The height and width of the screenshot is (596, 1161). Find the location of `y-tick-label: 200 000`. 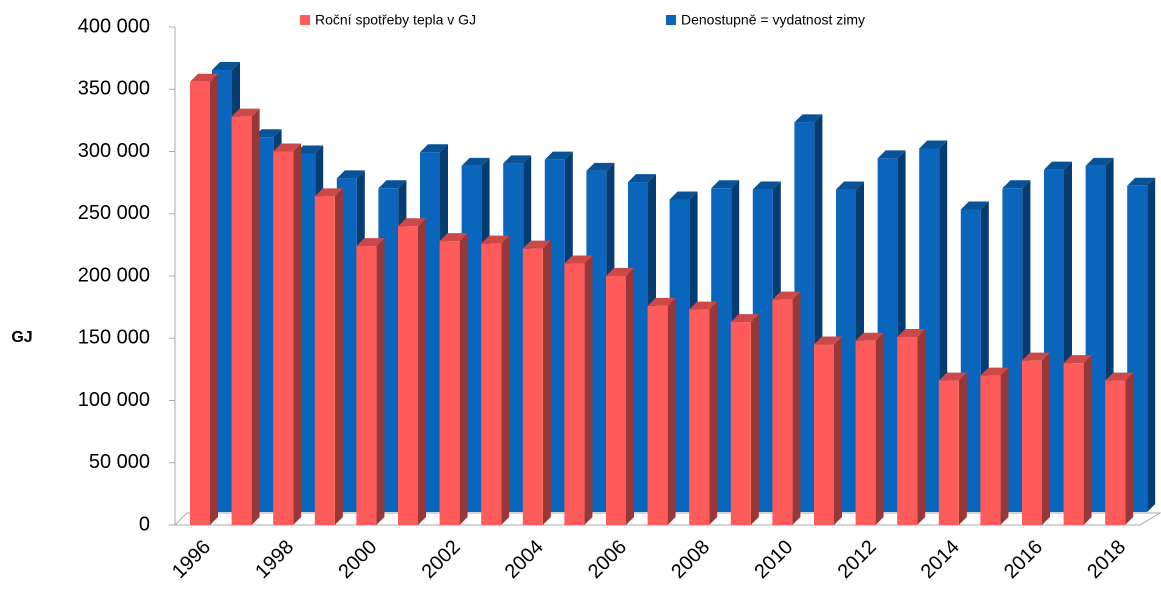

y-tick-label: 200 000 is located at coordinates (114, 275).